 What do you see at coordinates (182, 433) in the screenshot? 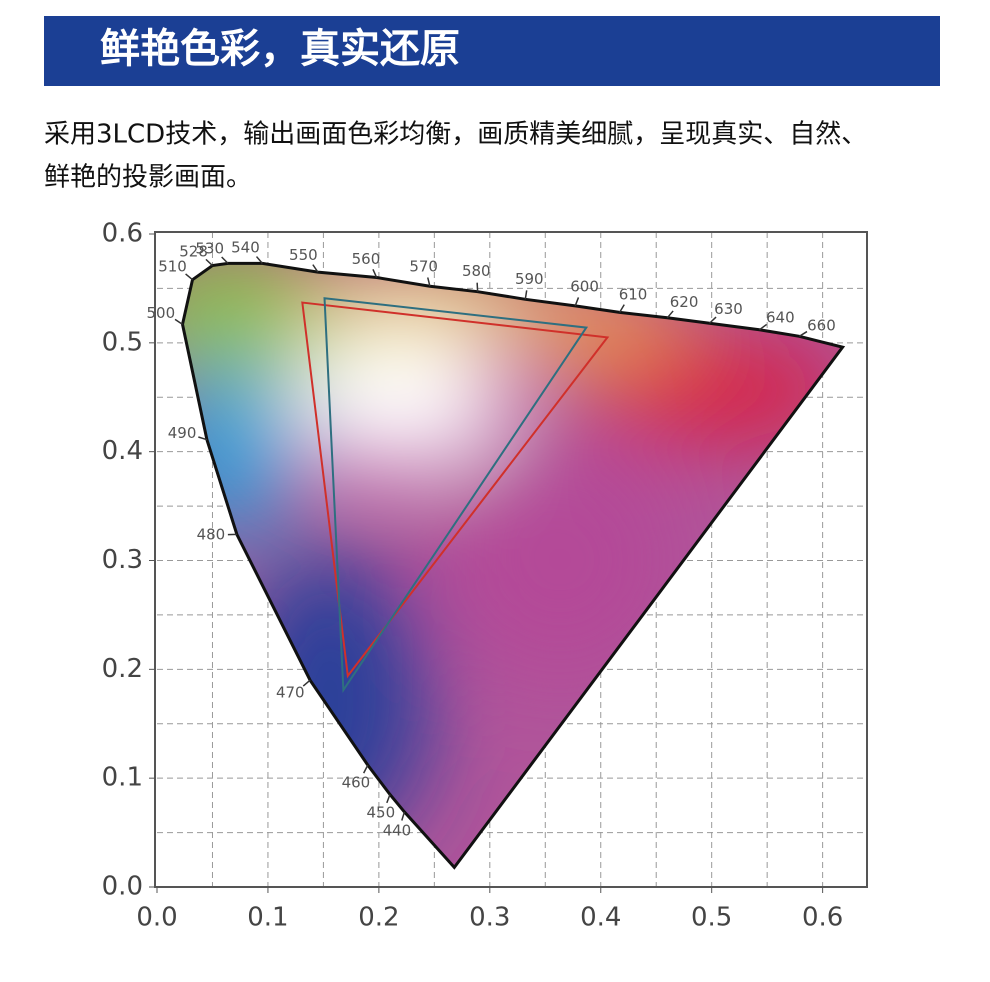
I see `wavelength-label: 490` at bounding box center [182, 433].